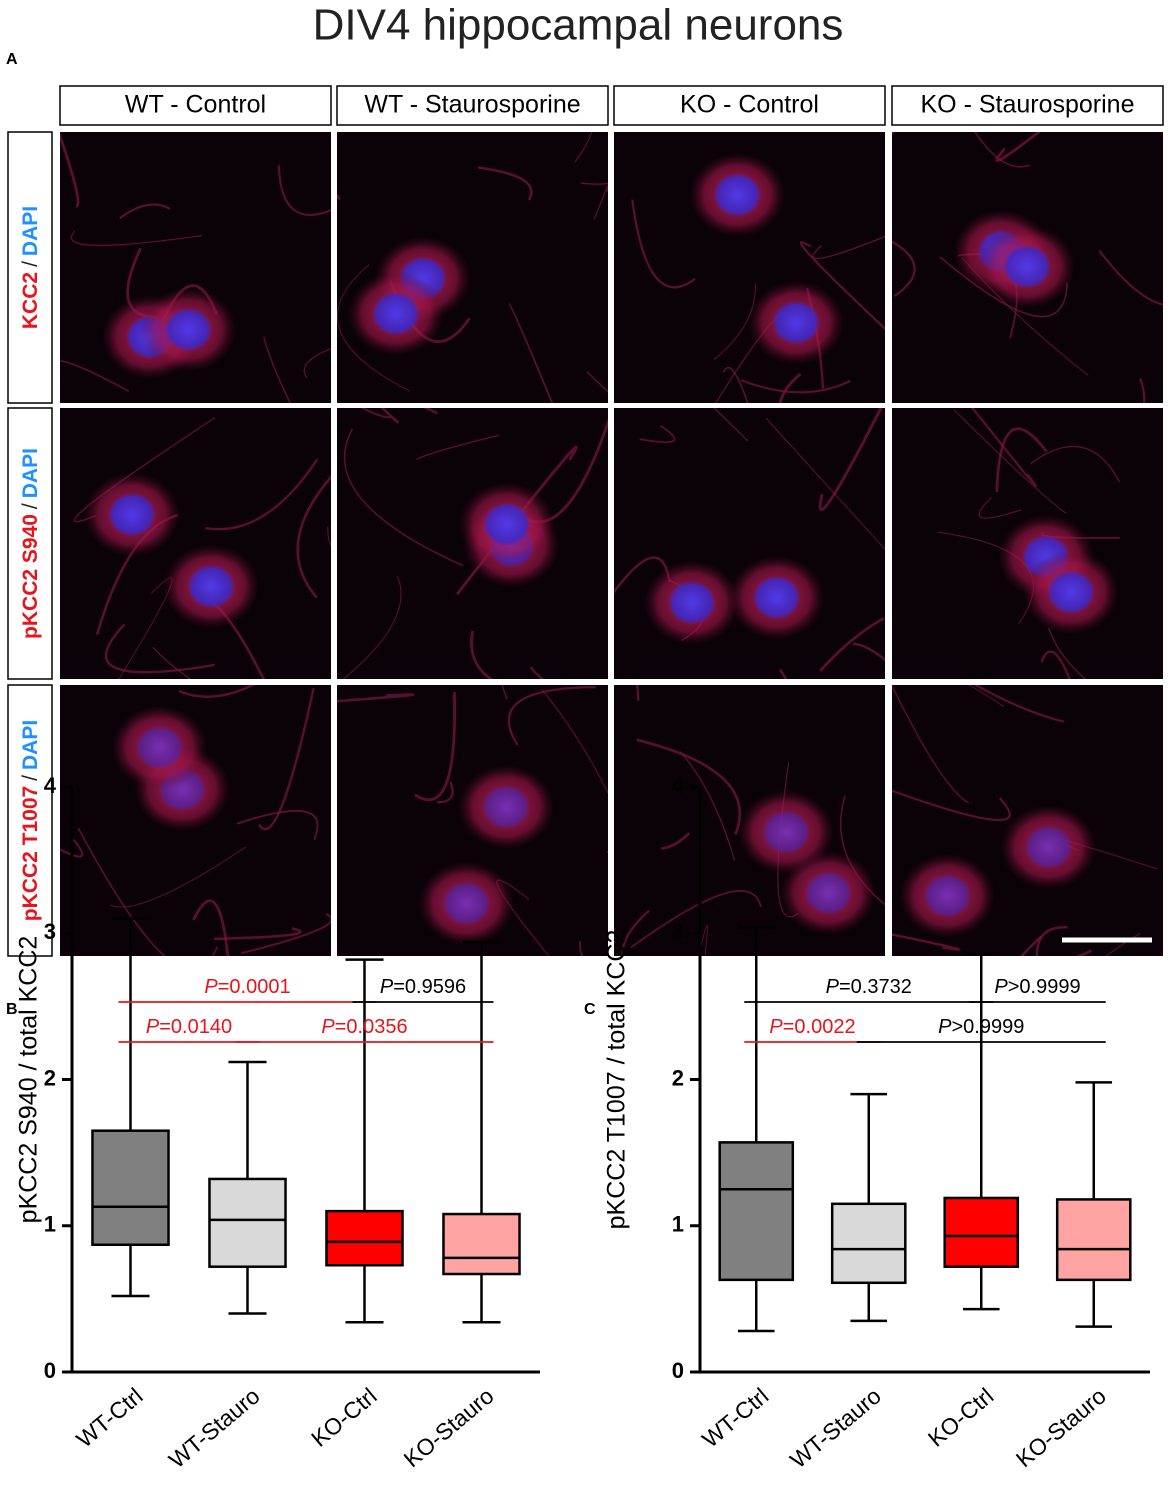  I want to click on p-value: =0.0022, so click(819, 1027).